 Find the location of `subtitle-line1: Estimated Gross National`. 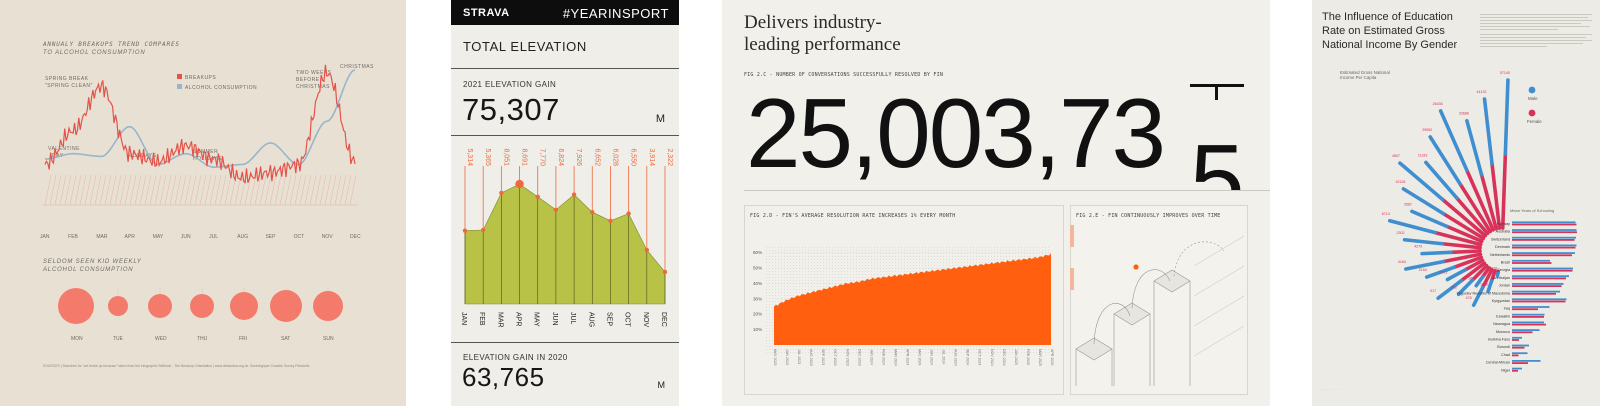

subtitle-line1: Estimated Gross National is located at coordinates (1365, 72).